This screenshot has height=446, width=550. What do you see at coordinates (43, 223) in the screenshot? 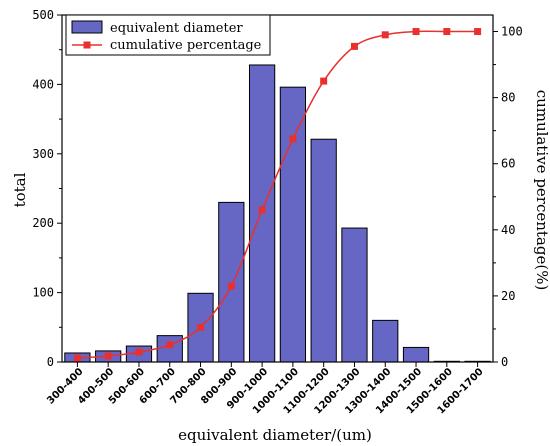
I see `y-tick-label: 200` at bounding box center [43, 223].